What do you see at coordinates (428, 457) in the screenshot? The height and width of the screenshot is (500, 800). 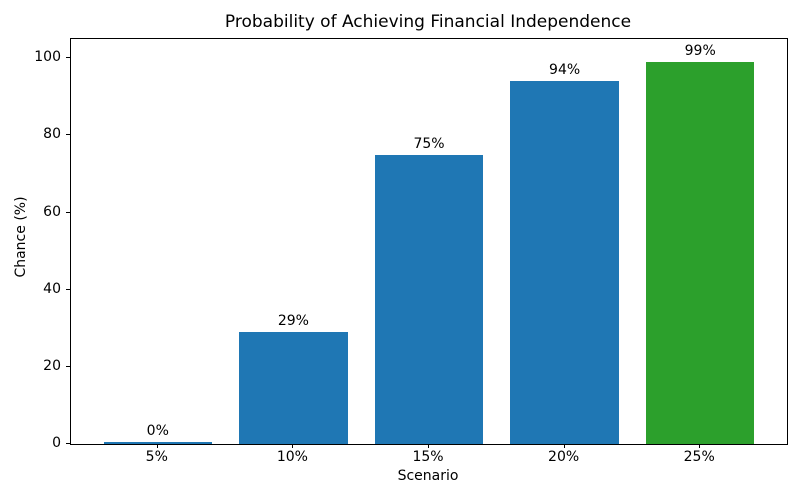 I see `x-tick-label: 15%` at bounding box center [428, 457].